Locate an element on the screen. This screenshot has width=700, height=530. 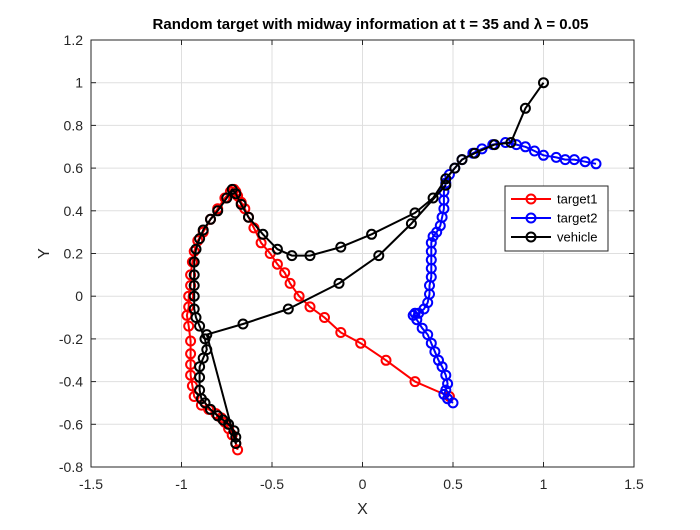
x-tick-label: 1.5 is located at coordinates (634, 484).